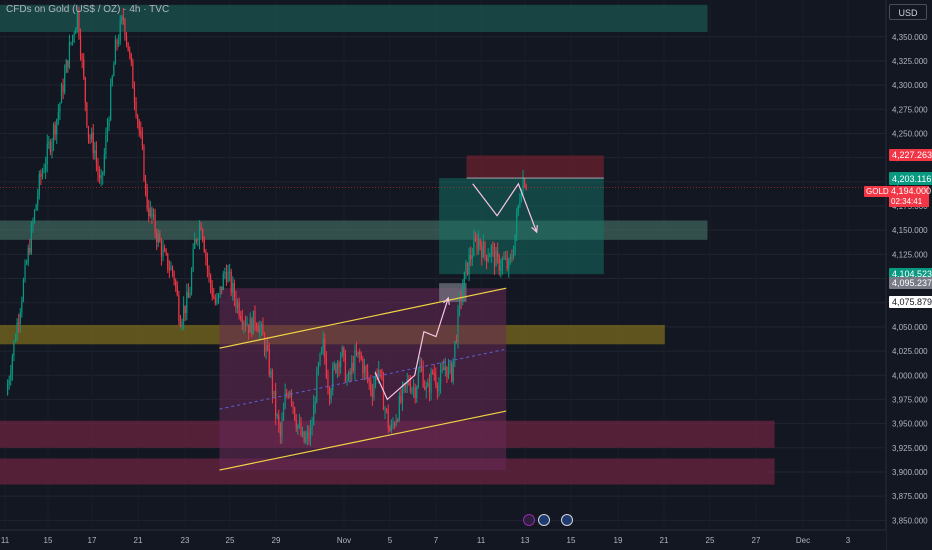 The width and height of the screenshot is (932, 550). What do you see at coordinates (390, 540) in the screenshot?
I see `time-axis-label: 5` at bounding box center [390, 540].